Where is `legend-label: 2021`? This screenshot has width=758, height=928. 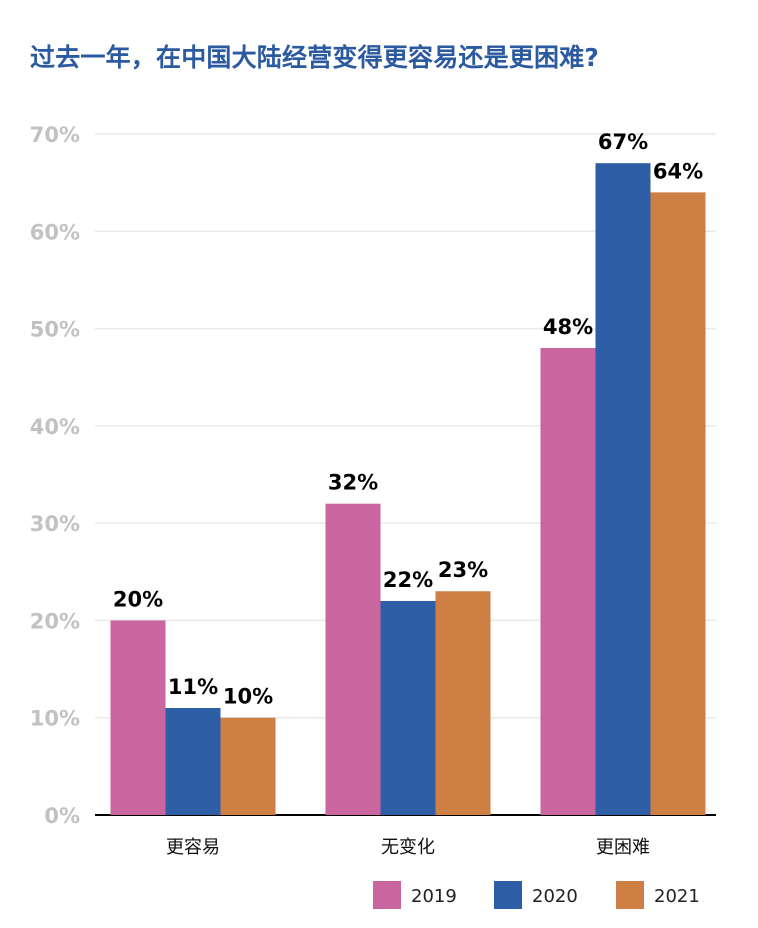 legend-label: 2021 is located at coordinates (677, 896).